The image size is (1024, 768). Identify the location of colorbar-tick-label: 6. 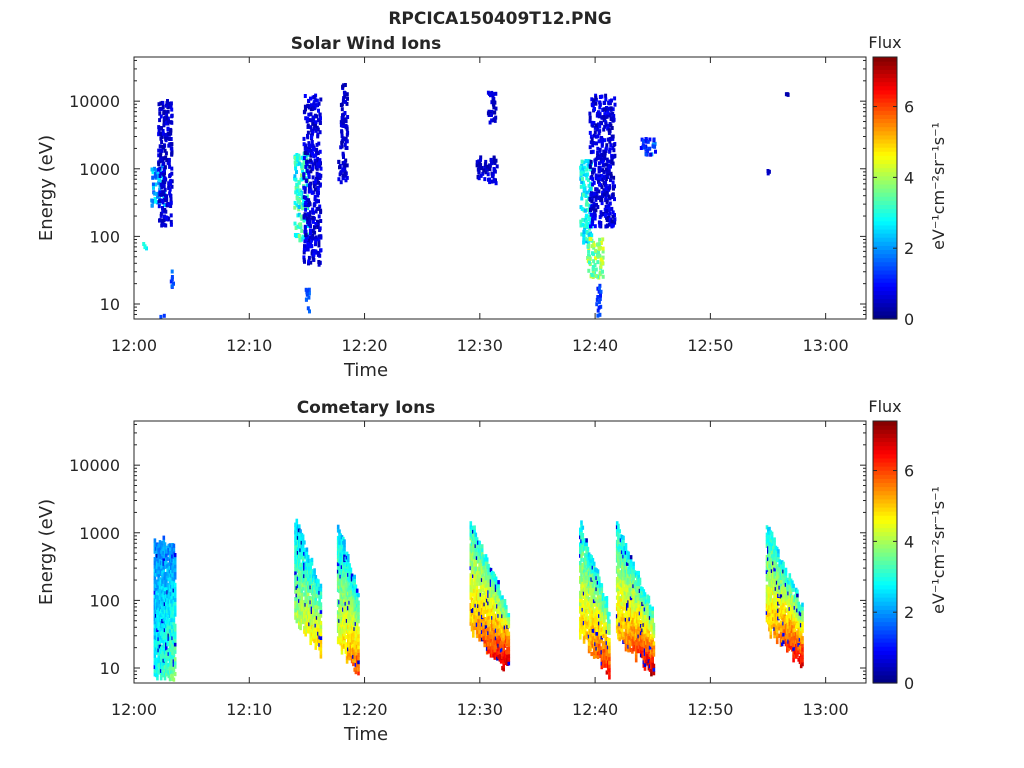
(909, 107).